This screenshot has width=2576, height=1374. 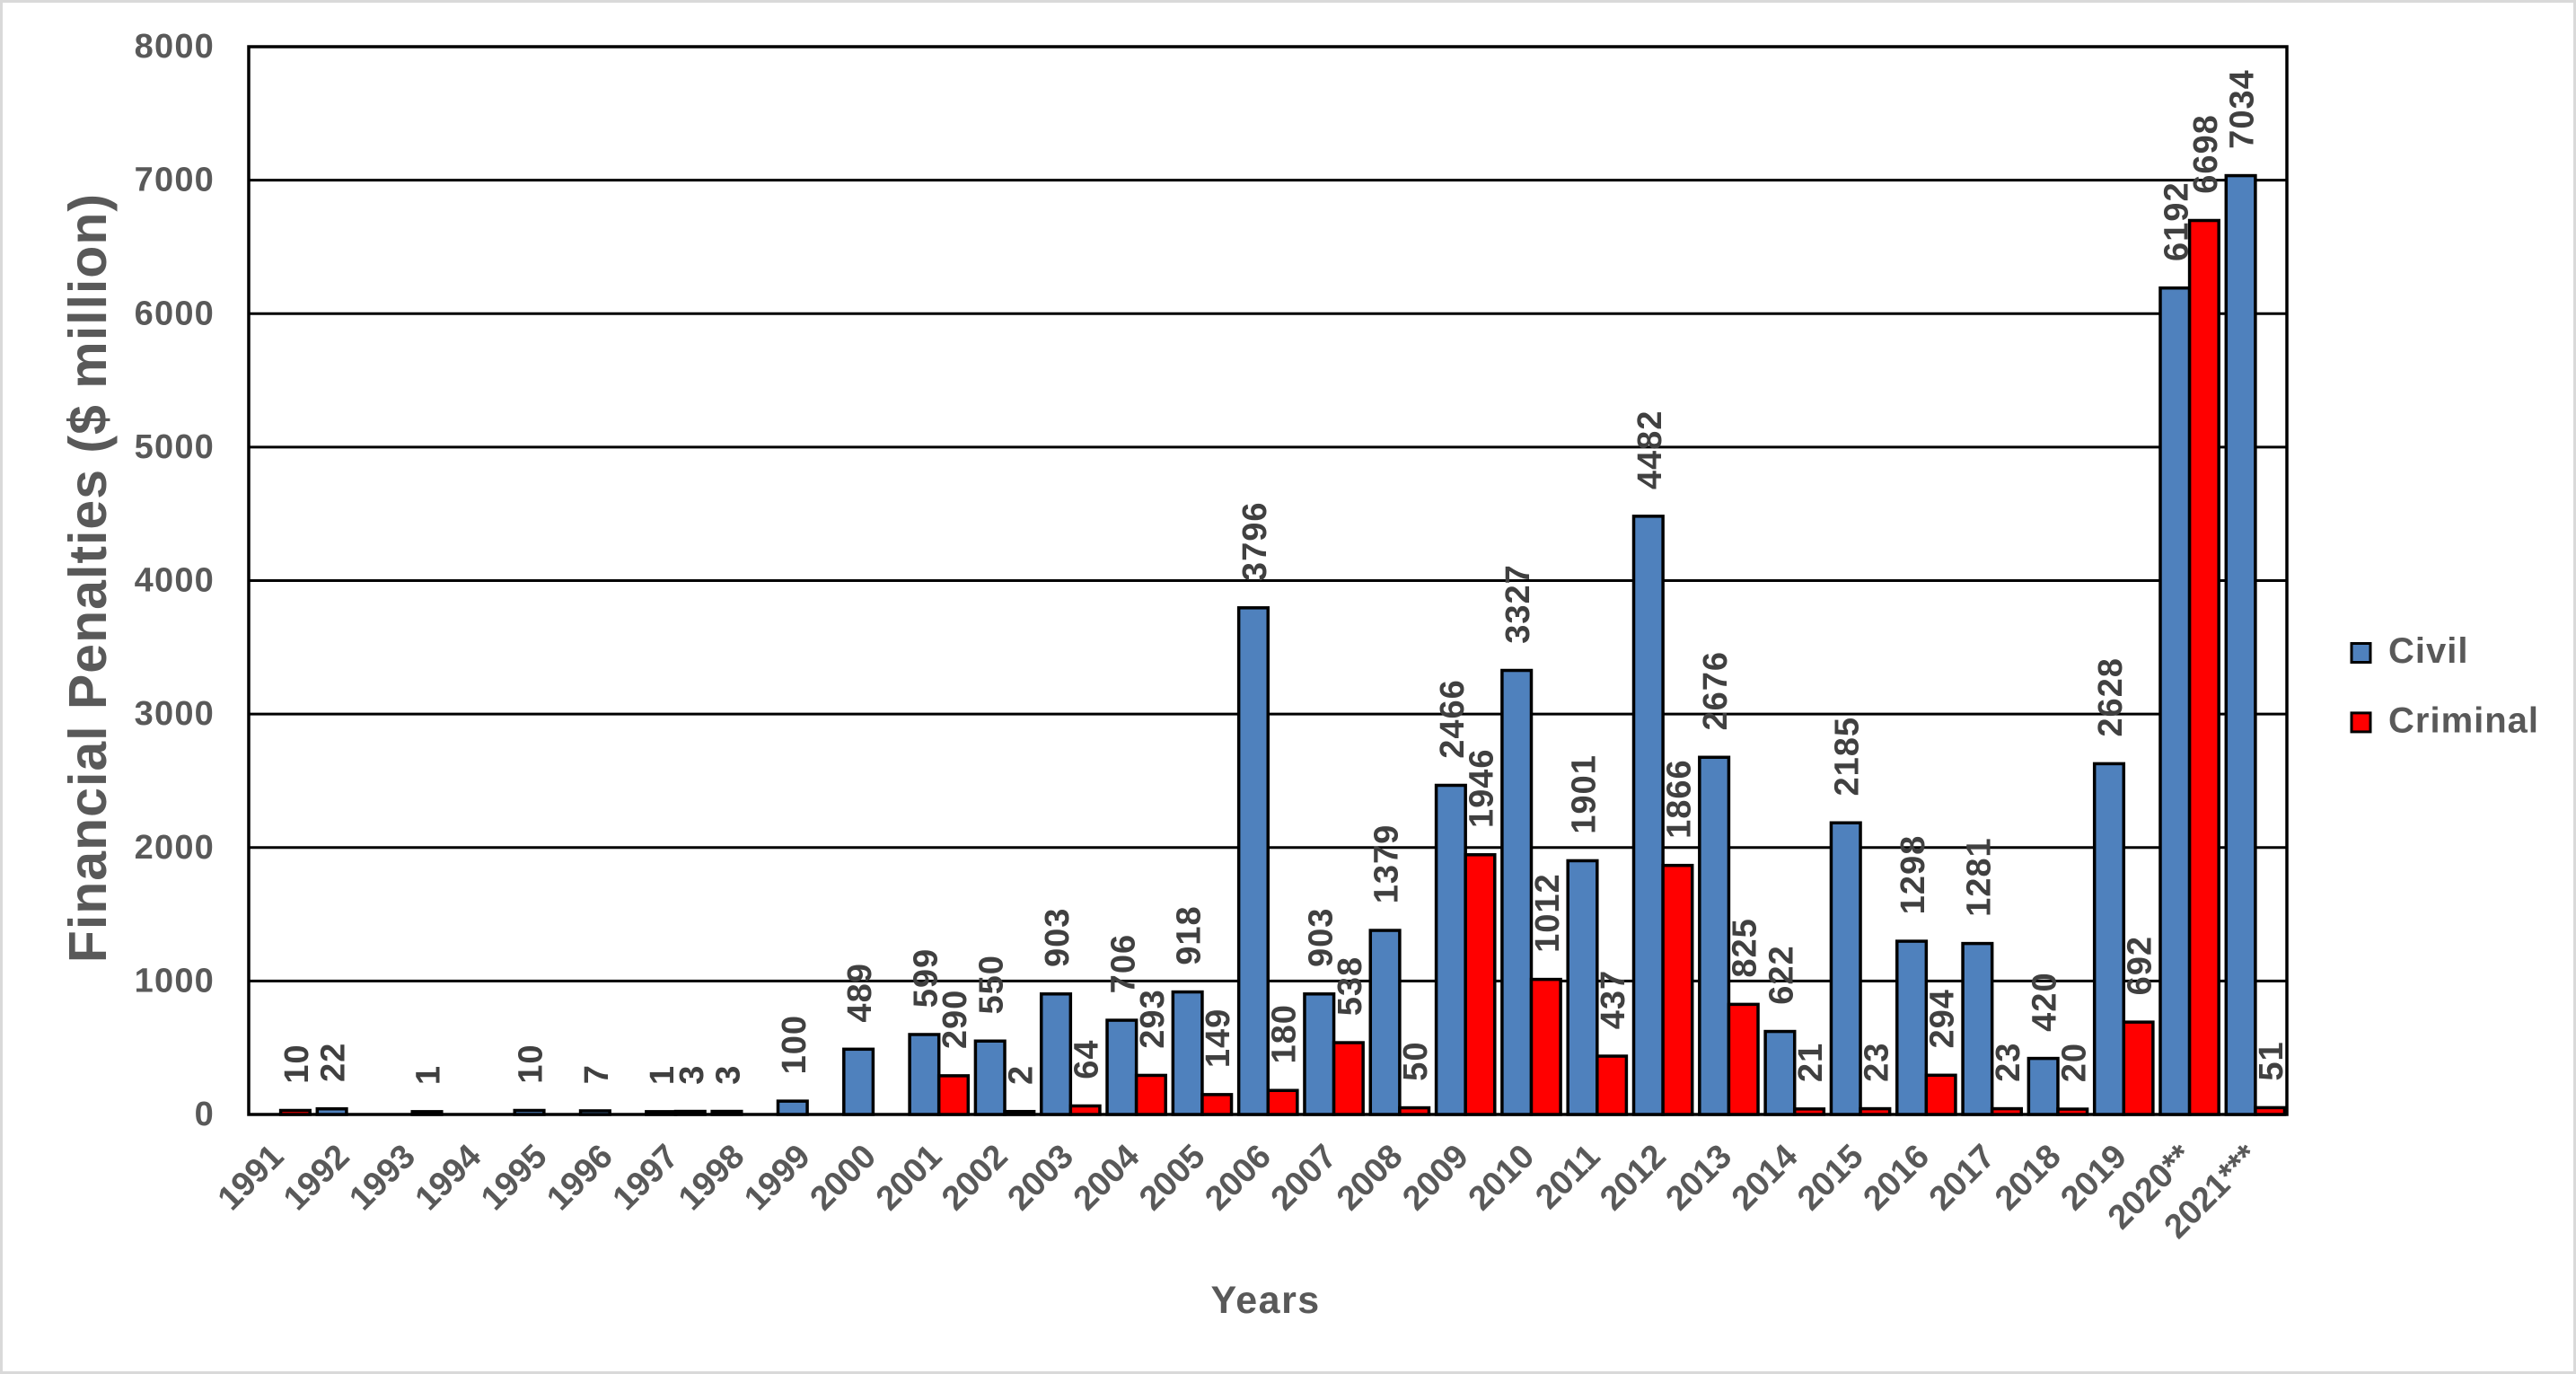 What do you see at coordinates (1585, 794) in the screenshot?
I see `svg-text: 1901` at bounding box center [1585, 794].